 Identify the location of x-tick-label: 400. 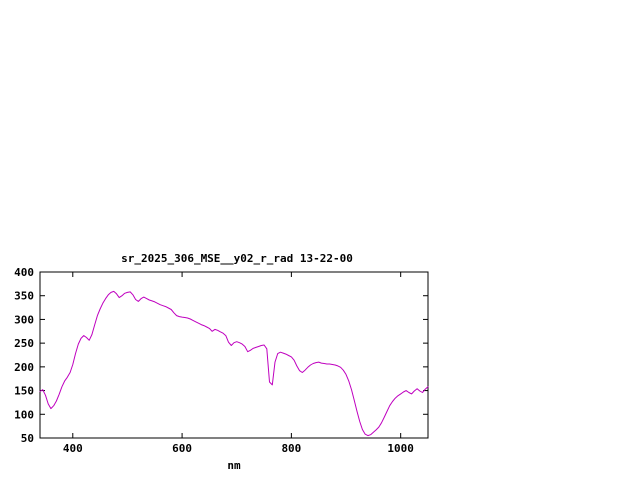
(73, 448).